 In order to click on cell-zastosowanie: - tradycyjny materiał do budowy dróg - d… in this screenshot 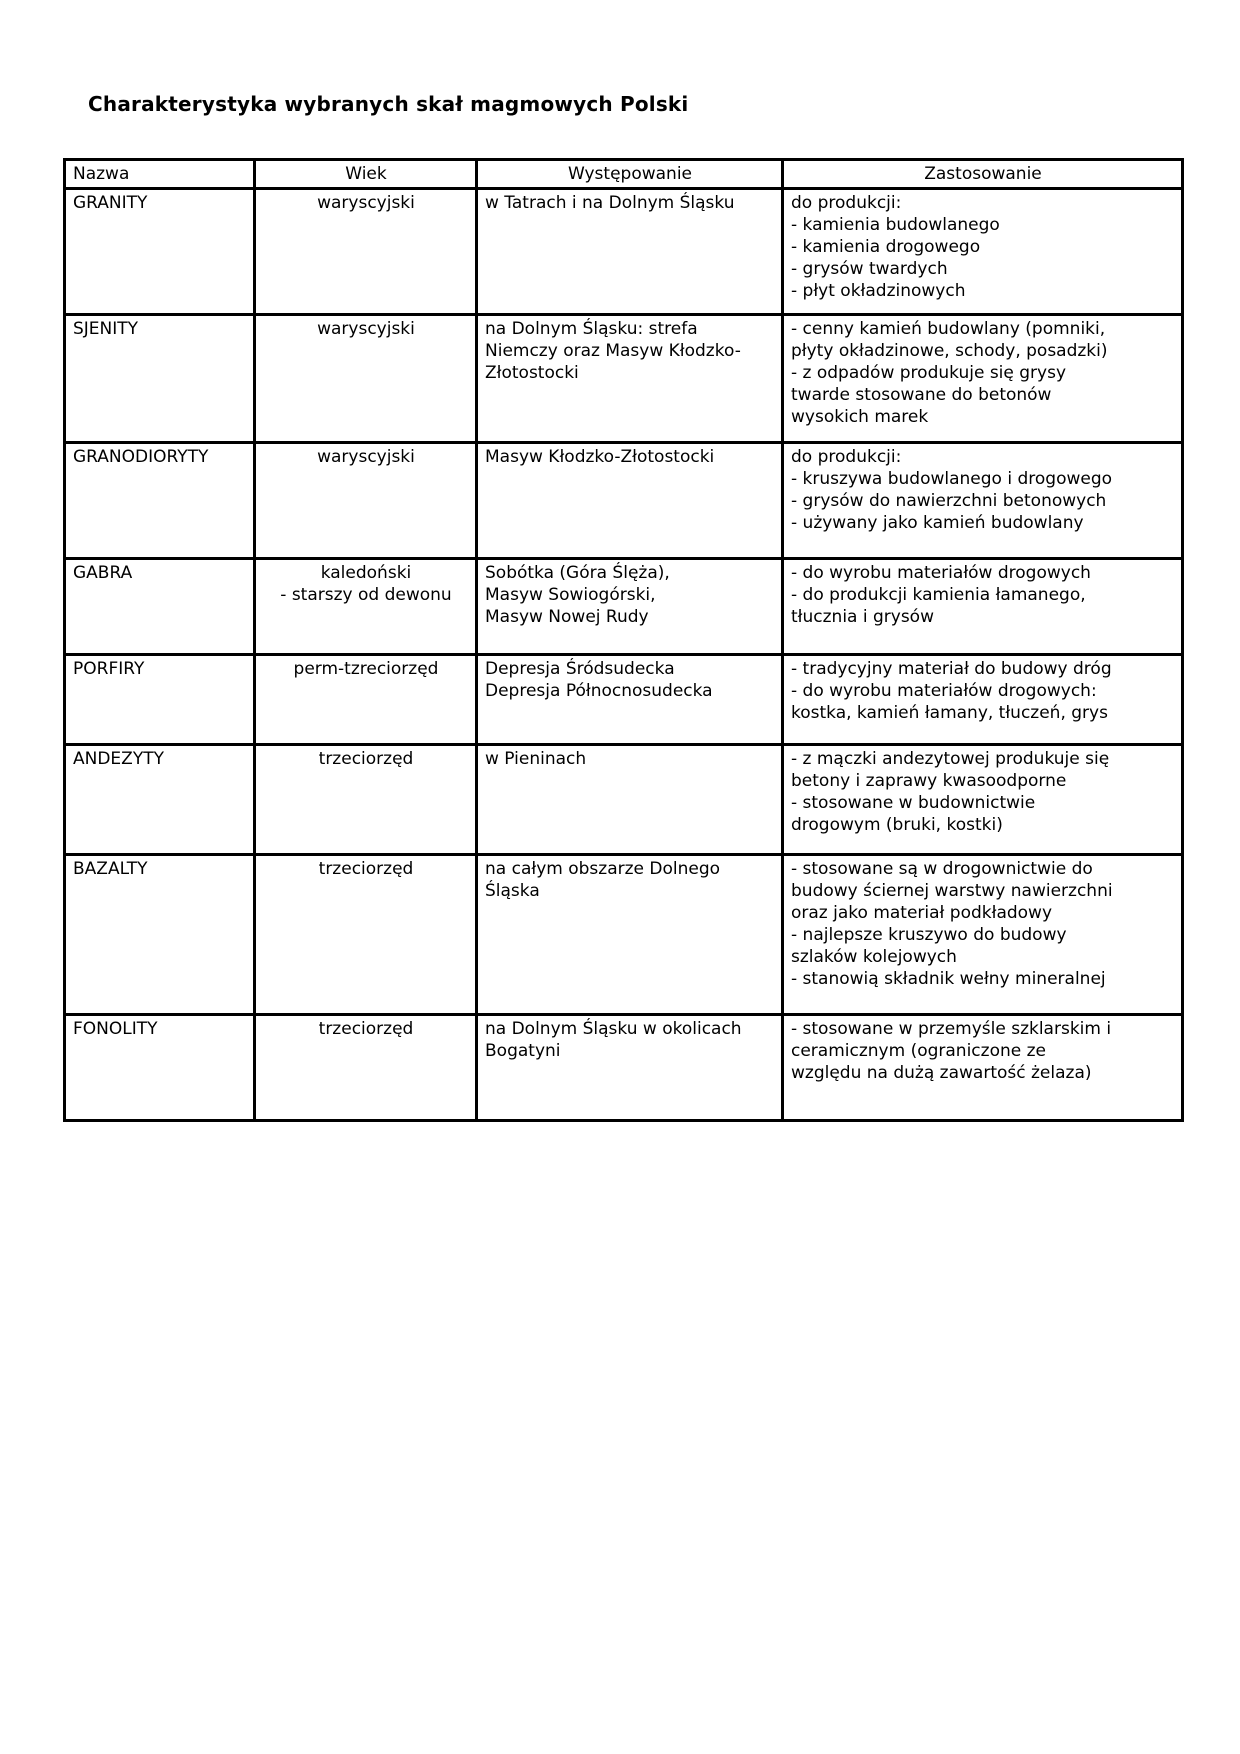, I will do `click(982, 699)`.